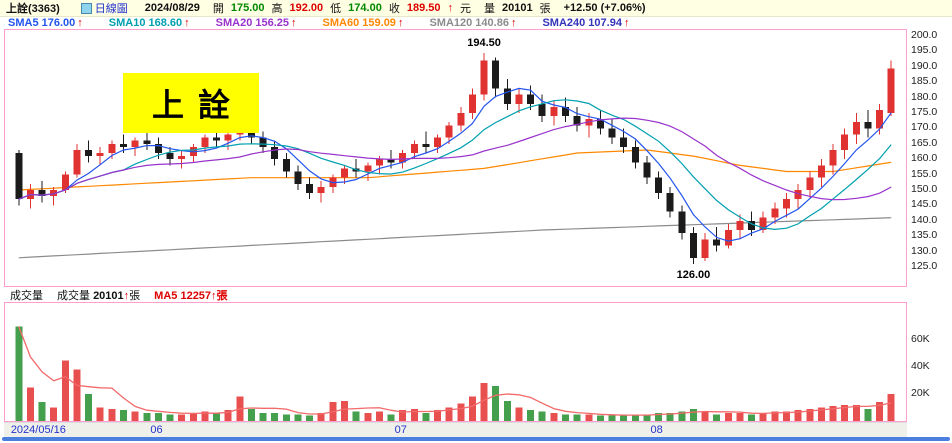  Describe the element at coordinates (247, 8) in the screenshot. I see `open-value: 175.00` at that location.